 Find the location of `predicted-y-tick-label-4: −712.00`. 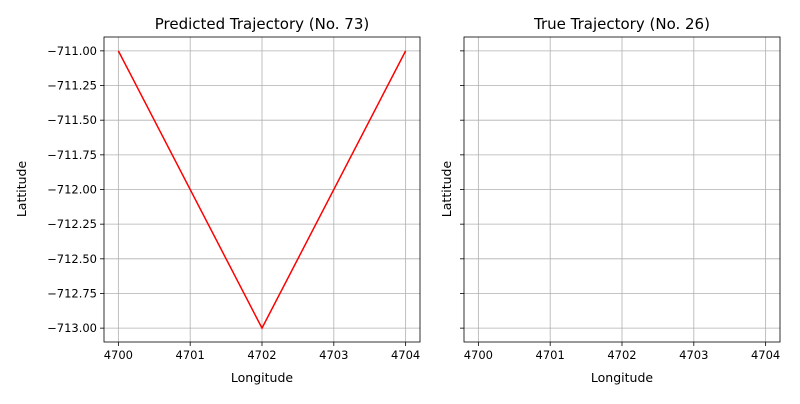

predicted-y-tick-label-4: −712.00 is located at coordinates (72, 190).